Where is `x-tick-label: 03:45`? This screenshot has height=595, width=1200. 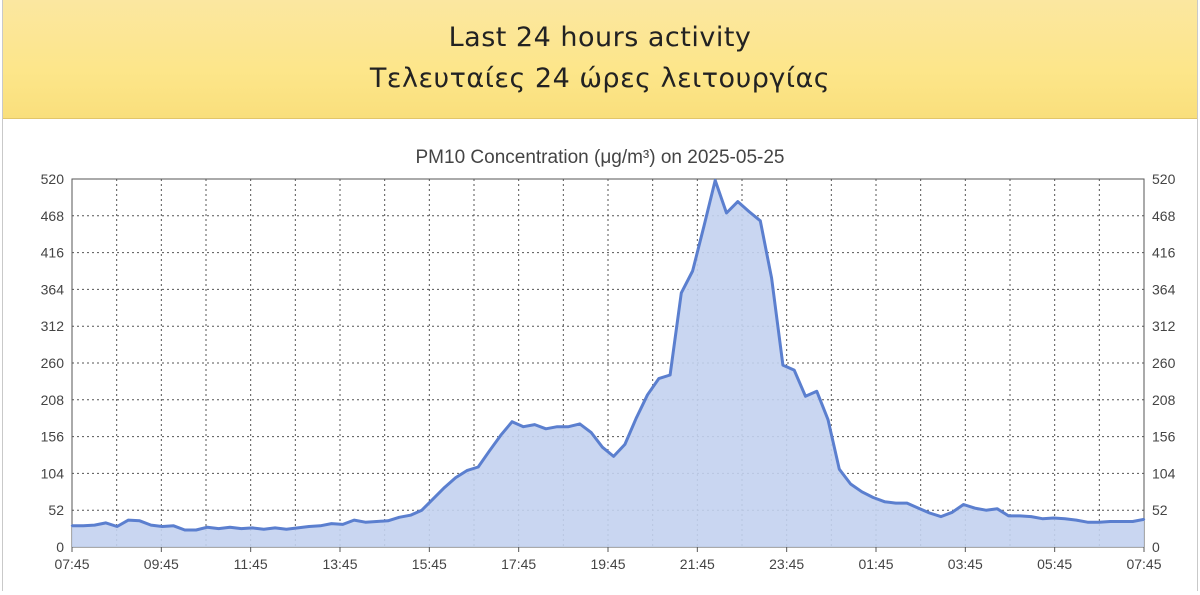 x-tick-label: 03:45 is located at coordinates (965, 564).